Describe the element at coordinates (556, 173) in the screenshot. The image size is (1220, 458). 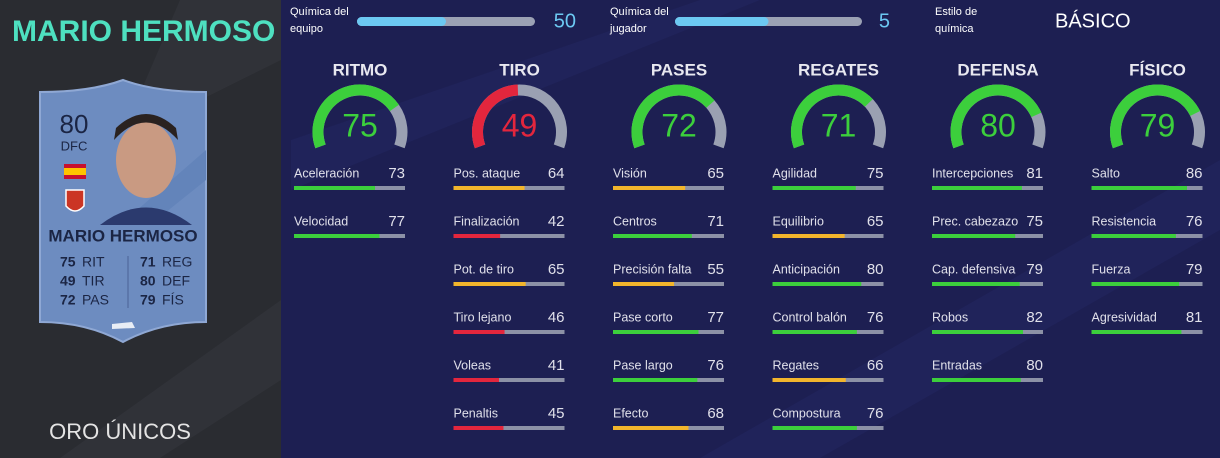
I see `stat-value: 64` at that location.